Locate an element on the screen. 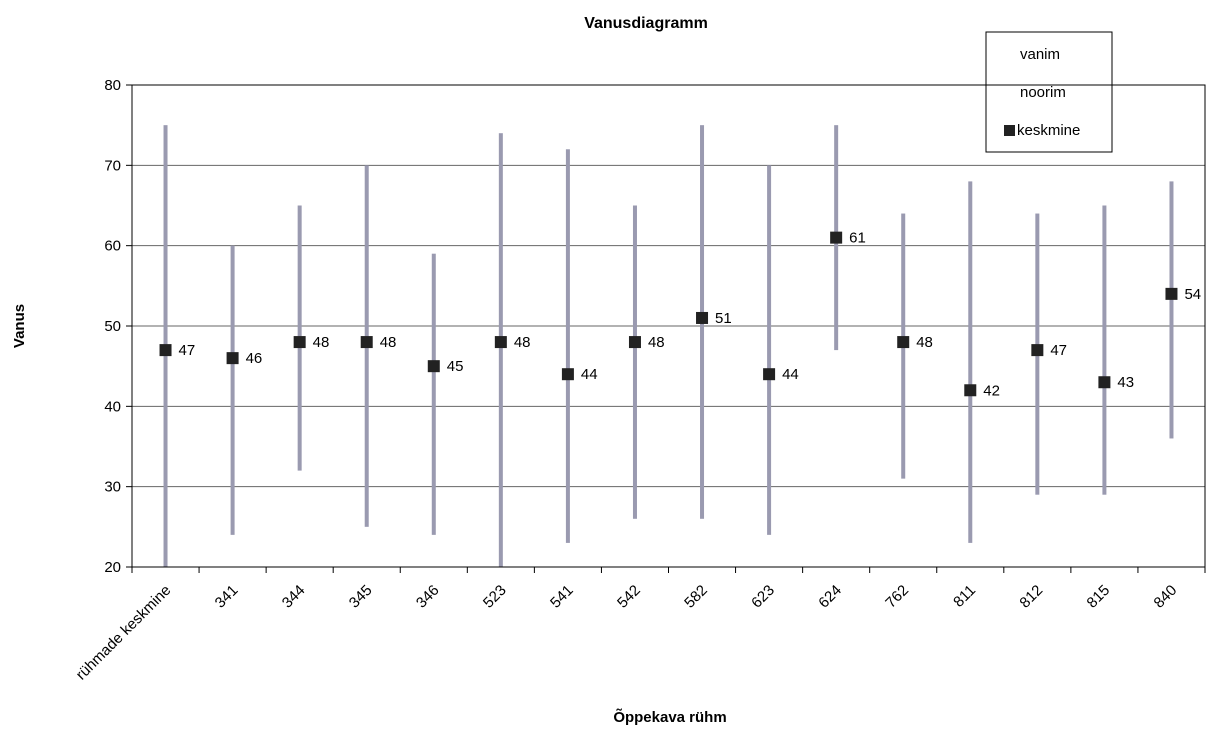  data-label: 42 is located at coordinates (991, 390).